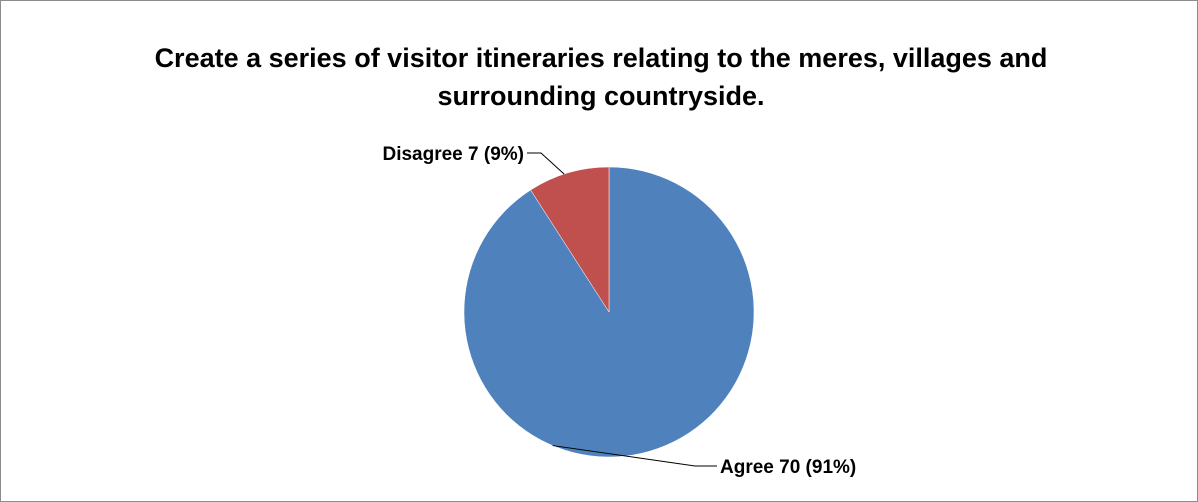  I want to click on leader-line-disagree, so click(546, 163).